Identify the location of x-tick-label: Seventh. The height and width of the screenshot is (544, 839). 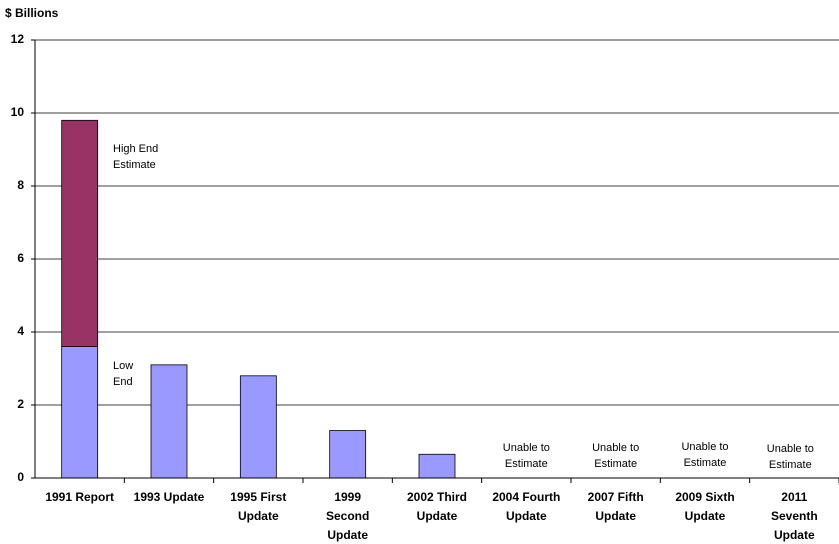
(794, 516).